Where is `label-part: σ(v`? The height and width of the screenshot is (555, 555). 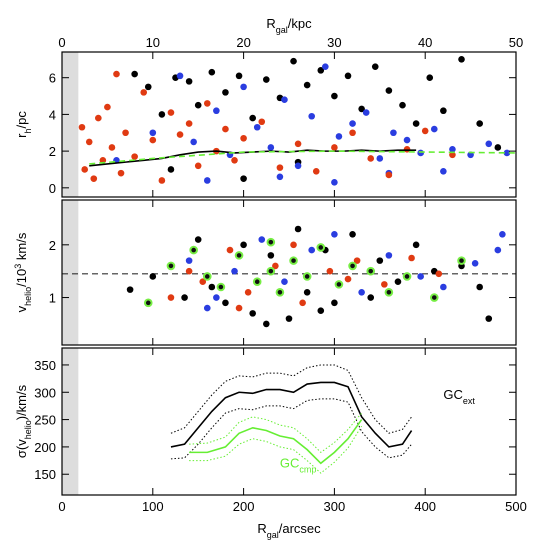
label-part: σ(v is located at coordinates (21, 448).